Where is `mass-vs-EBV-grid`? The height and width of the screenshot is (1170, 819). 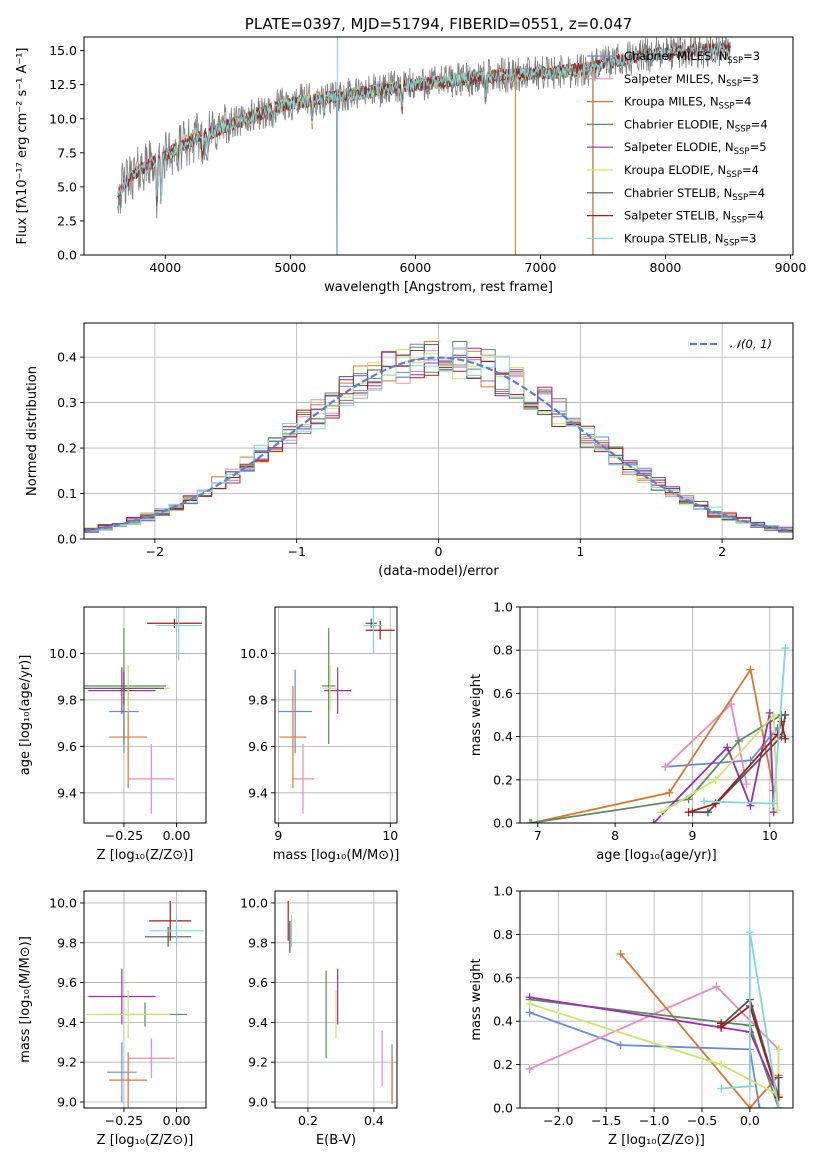 mass-vs-EBV-grid is located at coordinates (336, 999).